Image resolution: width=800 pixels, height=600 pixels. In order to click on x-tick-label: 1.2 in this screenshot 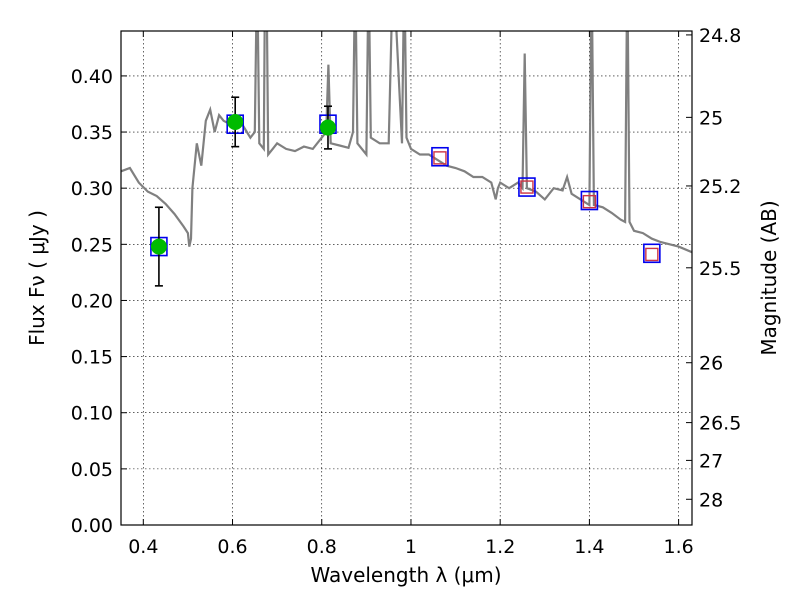, I will do `click(500, 547)`.